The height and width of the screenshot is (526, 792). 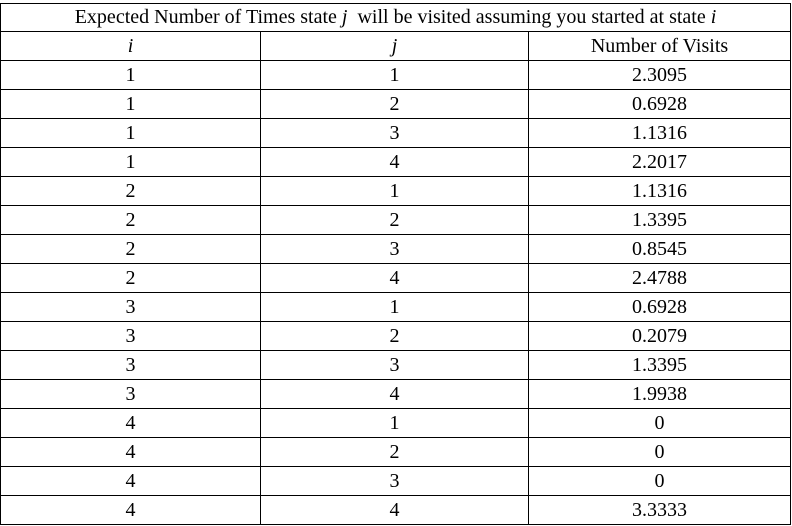 I want to click on column-header-j: j, so click(x=394, y=46).